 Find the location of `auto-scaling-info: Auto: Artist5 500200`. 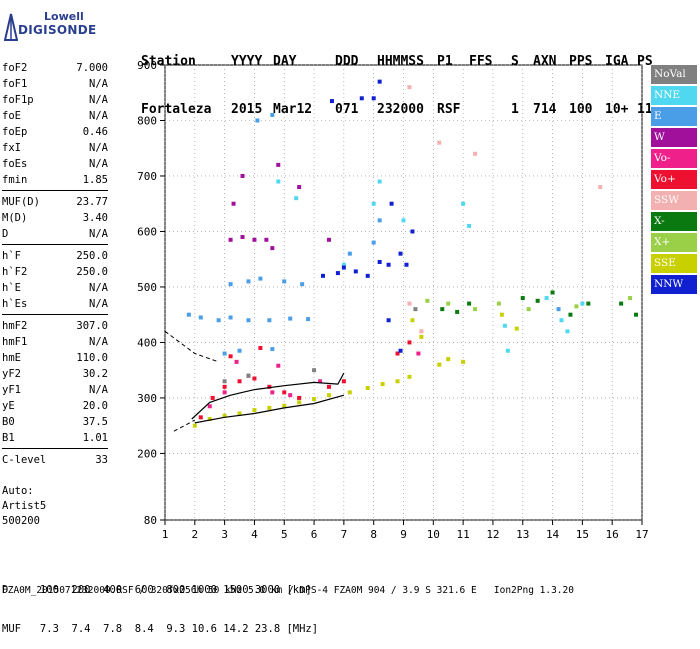

auto-scaling-info: Auto: Artist5 500200 is located at coordinates (24, 506).